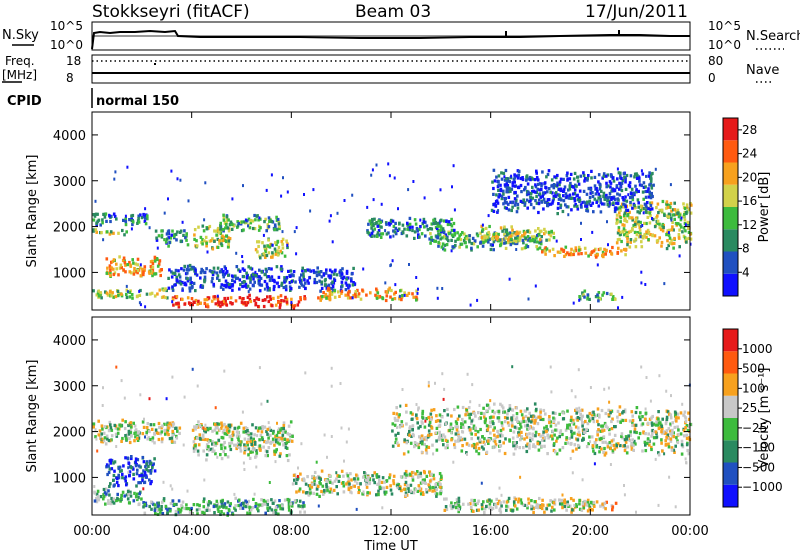 The width and height of the screenshot is (800, 554). I want to click on nsky-spike, so click(506, 34).